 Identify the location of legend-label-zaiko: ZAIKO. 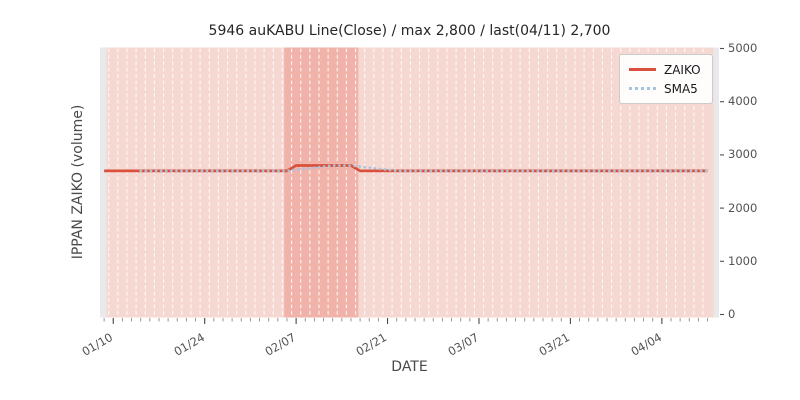
(682, 69).